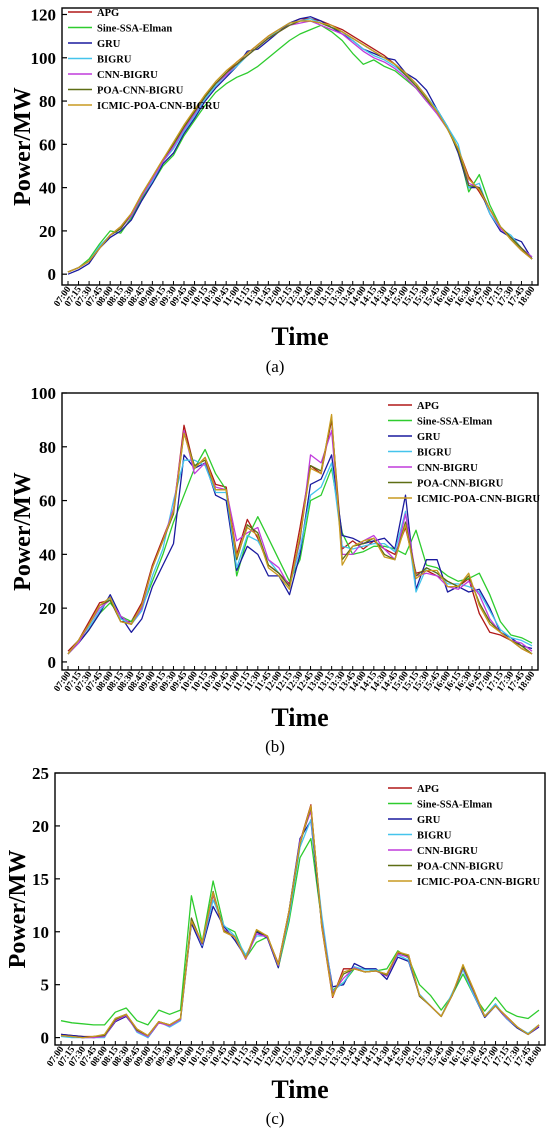  Describe the element at coordinates (40, 932) in the screenshot. I see `y-tick-label: 10` at that location.